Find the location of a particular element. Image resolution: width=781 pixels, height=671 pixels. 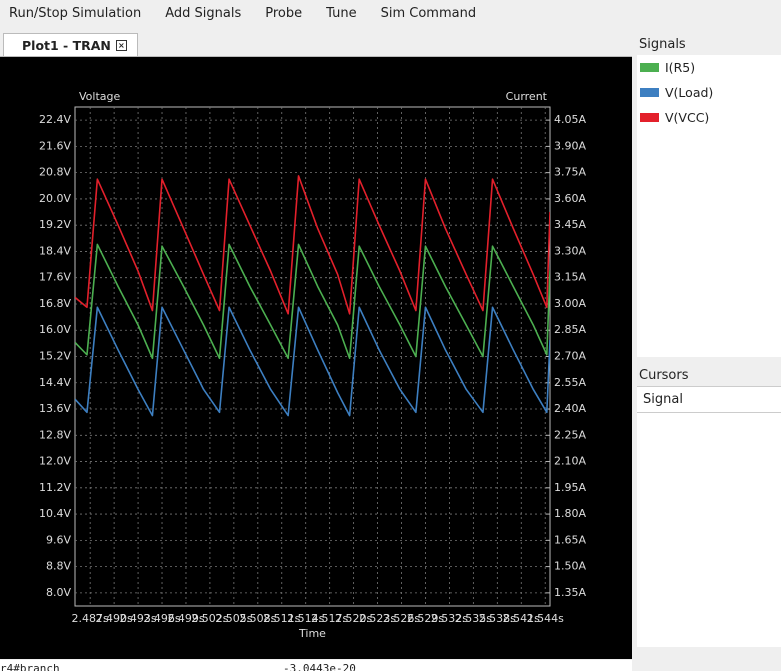

y2-tick-label: 2.40A is located at coordinates (570, 408).